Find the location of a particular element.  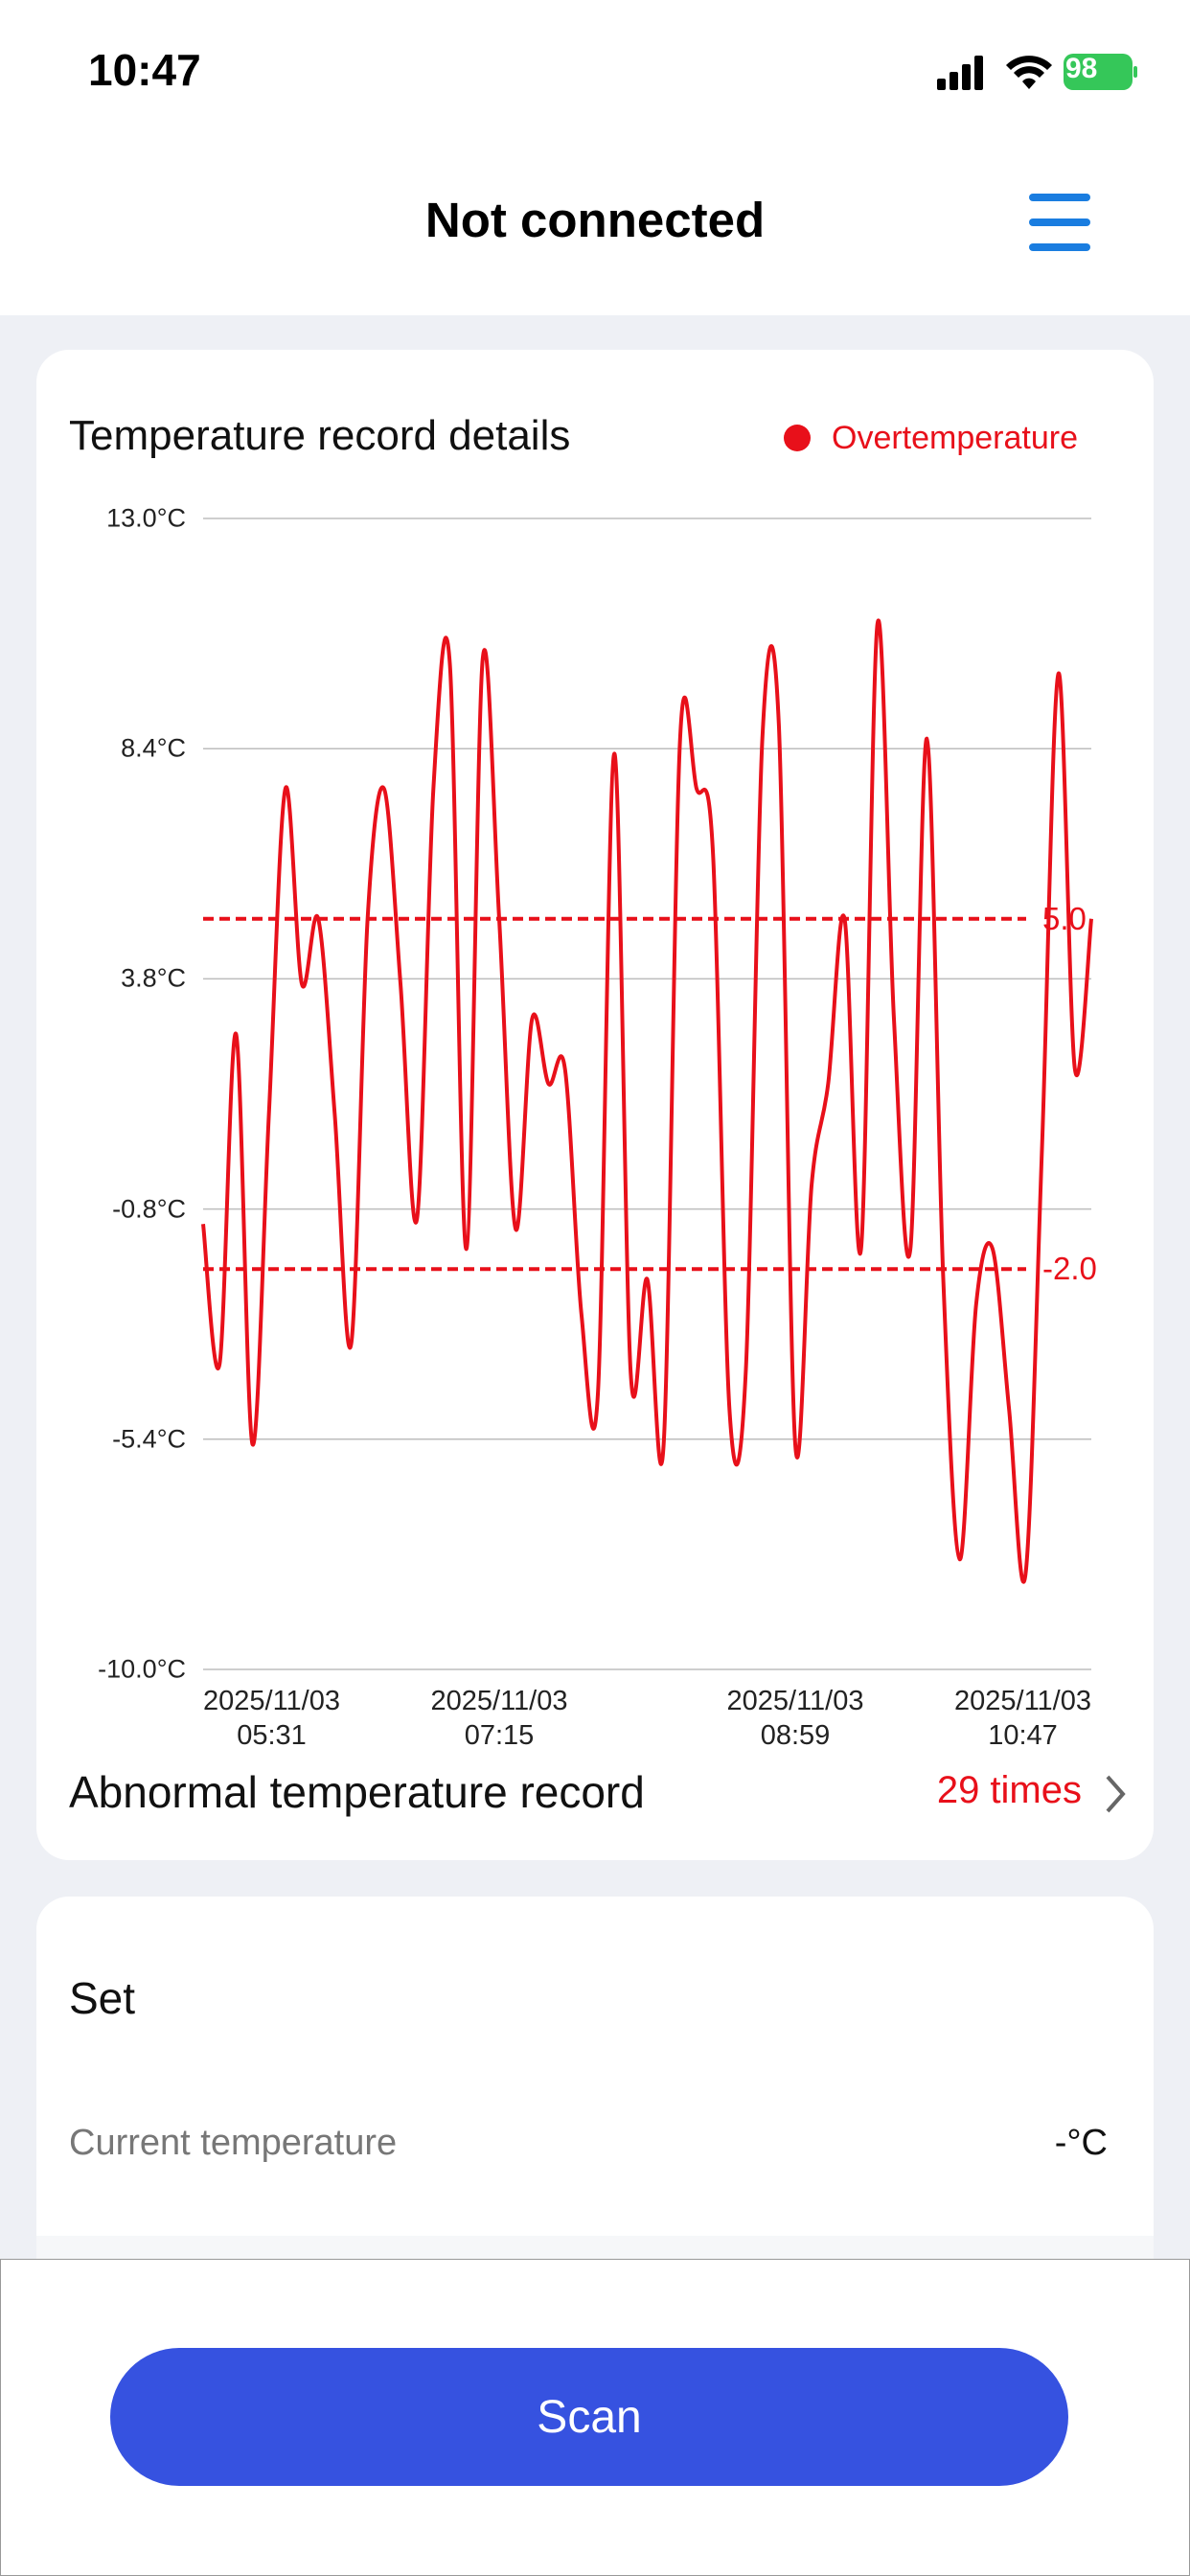

x-tick-label: 2025/11/03 10:47 is located at coordinates (1022, 1718).